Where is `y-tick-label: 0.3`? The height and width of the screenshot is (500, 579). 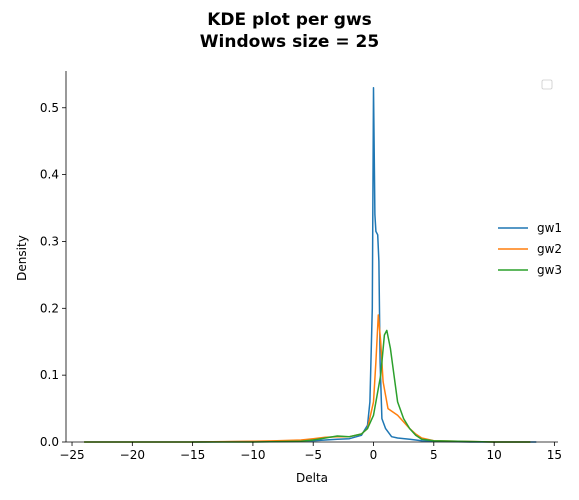 y-tick-label: 0.3 is located at coordinates (49, 241).